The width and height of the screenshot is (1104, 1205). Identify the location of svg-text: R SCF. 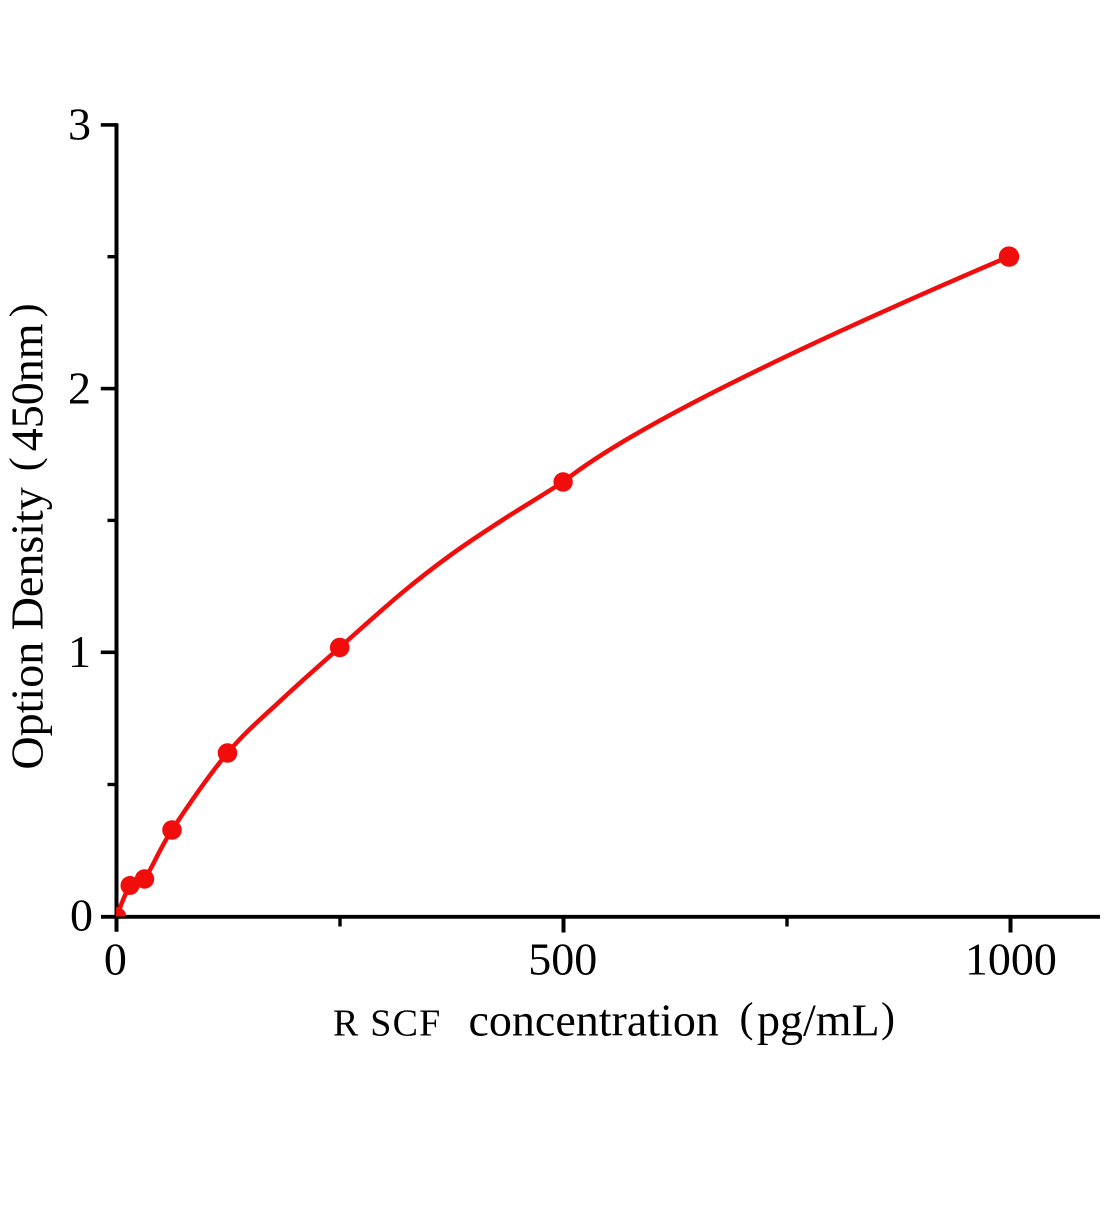
(387, 1024).